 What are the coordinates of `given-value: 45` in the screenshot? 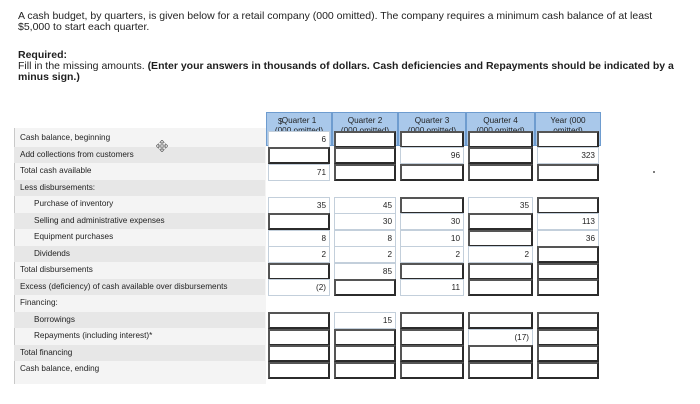 It's located at (365, 205).